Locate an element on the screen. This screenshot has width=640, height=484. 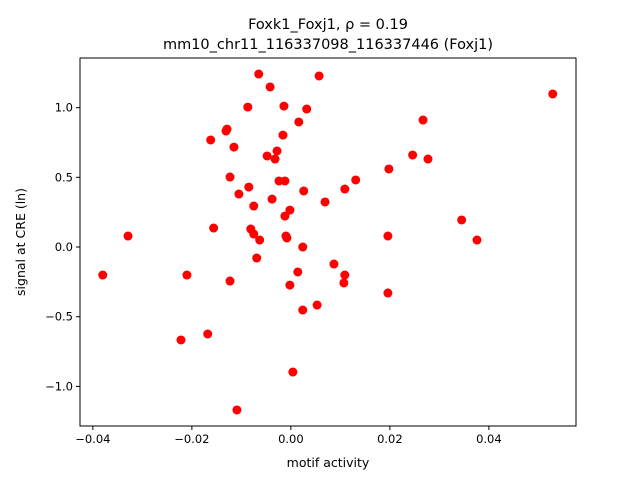
x-tick-label: −0.04 is located at coordinates (92, 439).